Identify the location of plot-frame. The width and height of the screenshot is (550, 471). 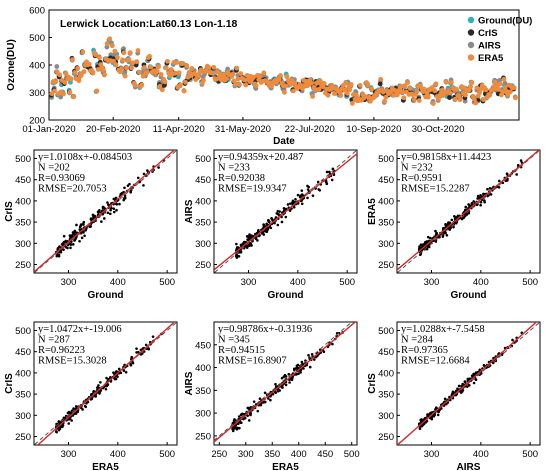
(468, 383).